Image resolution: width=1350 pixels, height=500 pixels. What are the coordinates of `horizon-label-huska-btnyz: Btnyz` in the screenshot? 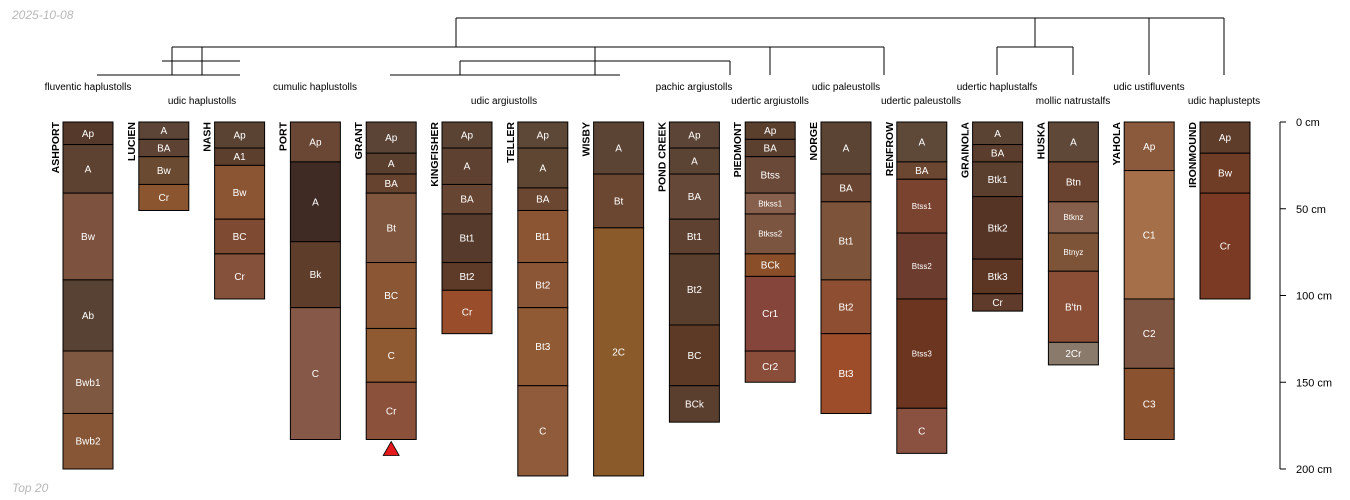 It's located at (1073, 252).